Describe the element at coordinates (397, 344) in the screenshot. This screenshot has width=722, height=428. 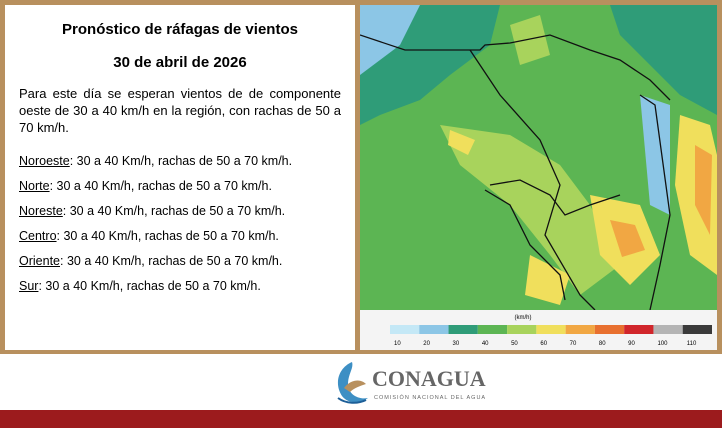
I see `legend-tick-label: 10` at that location.